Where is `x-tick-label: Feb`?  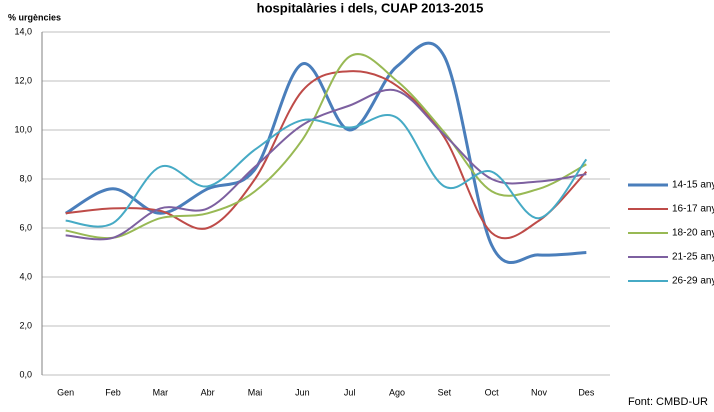 x-tick-label: Feb is located at coordinates (113, 392).